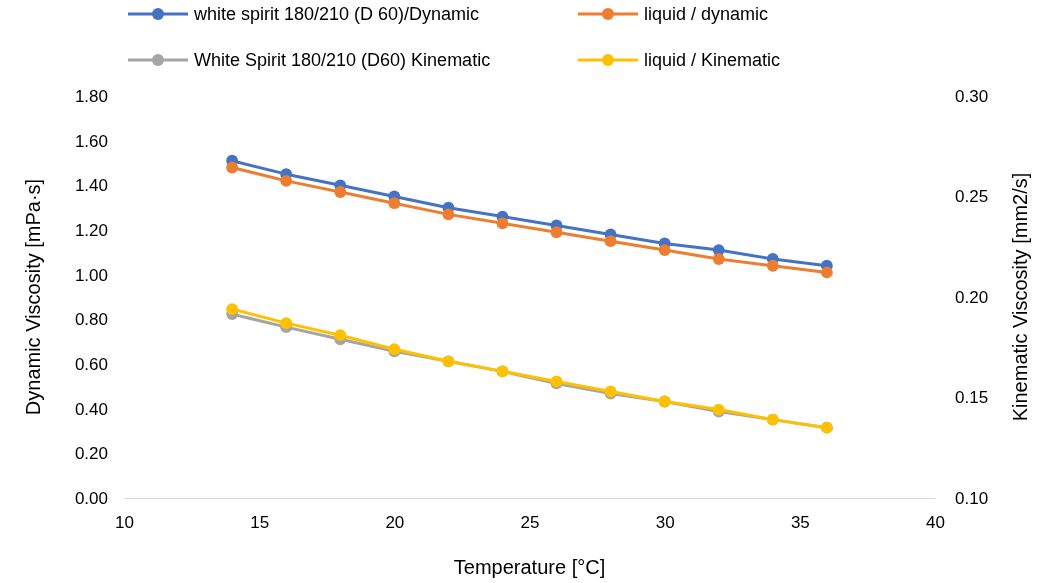 This screenshot has height=583, width=1056. Describe the element at coordinates (972, 297) in the screenshot. I see `y2-tick-label: 0.20` at that location.